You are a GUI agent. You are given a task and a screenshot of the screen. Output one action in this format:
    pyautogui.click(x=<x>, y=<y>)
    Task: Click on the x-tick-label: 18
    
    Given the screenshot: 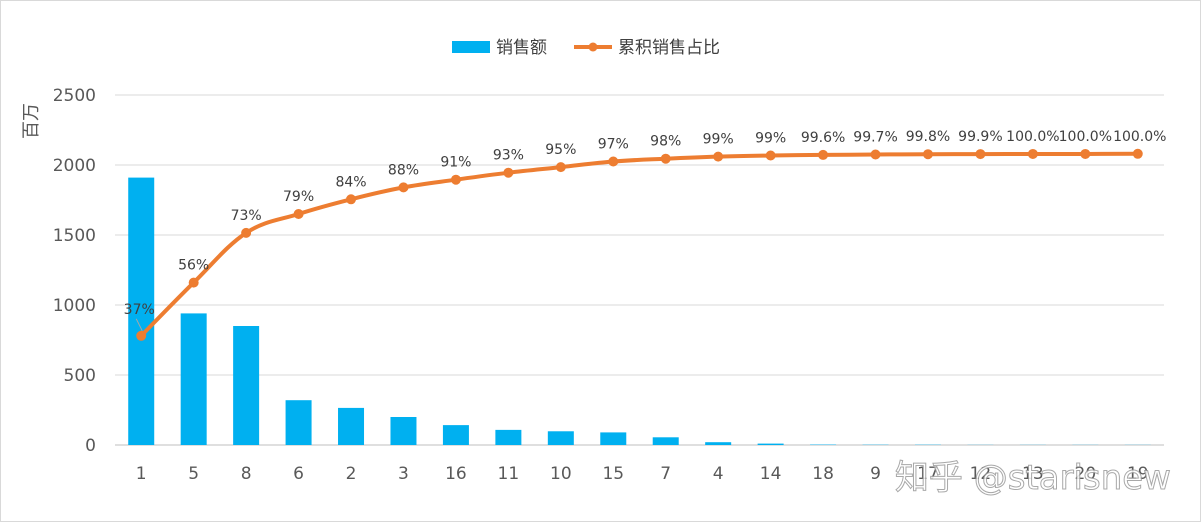 What is the action you would take?
    pyautogui.click(x=823, y=474)
    